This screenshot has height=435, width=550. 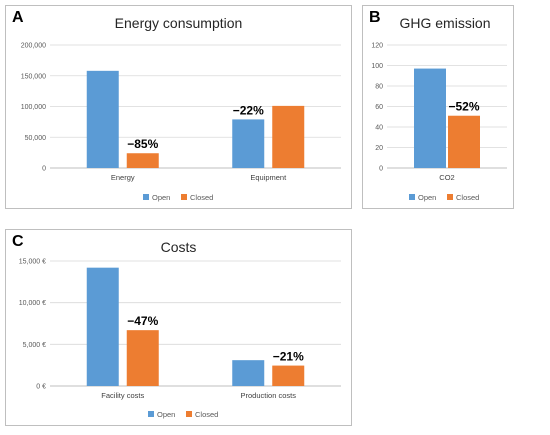 What do you see at coordinates (445, 23) in the screenshot?
I see `chart-title: GHG emission` at bounding box center [445, 23].